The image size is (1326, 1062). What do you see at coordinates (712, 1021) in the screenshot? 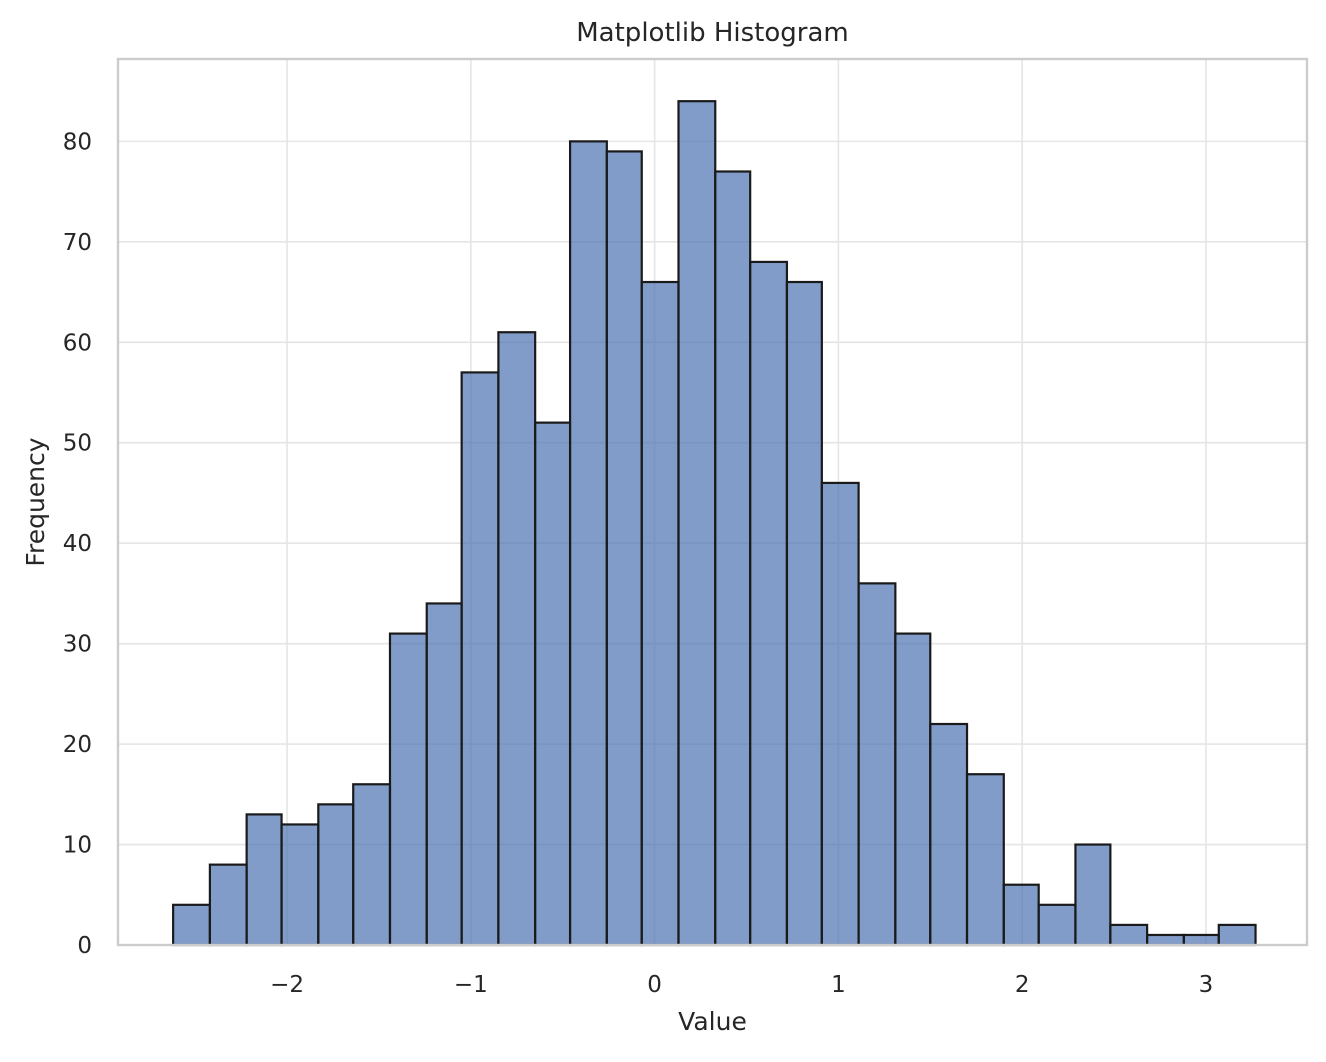
I see `x-axis-title: Value` at bounding box center [712, 1021].